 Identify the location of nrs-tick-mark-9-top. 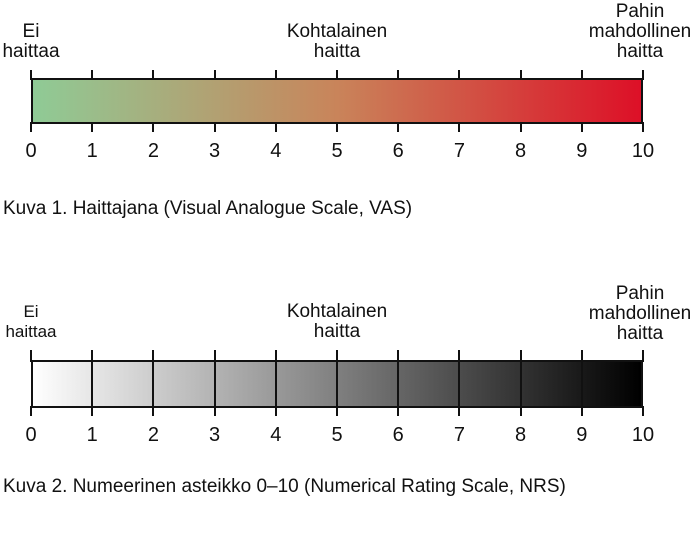
(581, 356).